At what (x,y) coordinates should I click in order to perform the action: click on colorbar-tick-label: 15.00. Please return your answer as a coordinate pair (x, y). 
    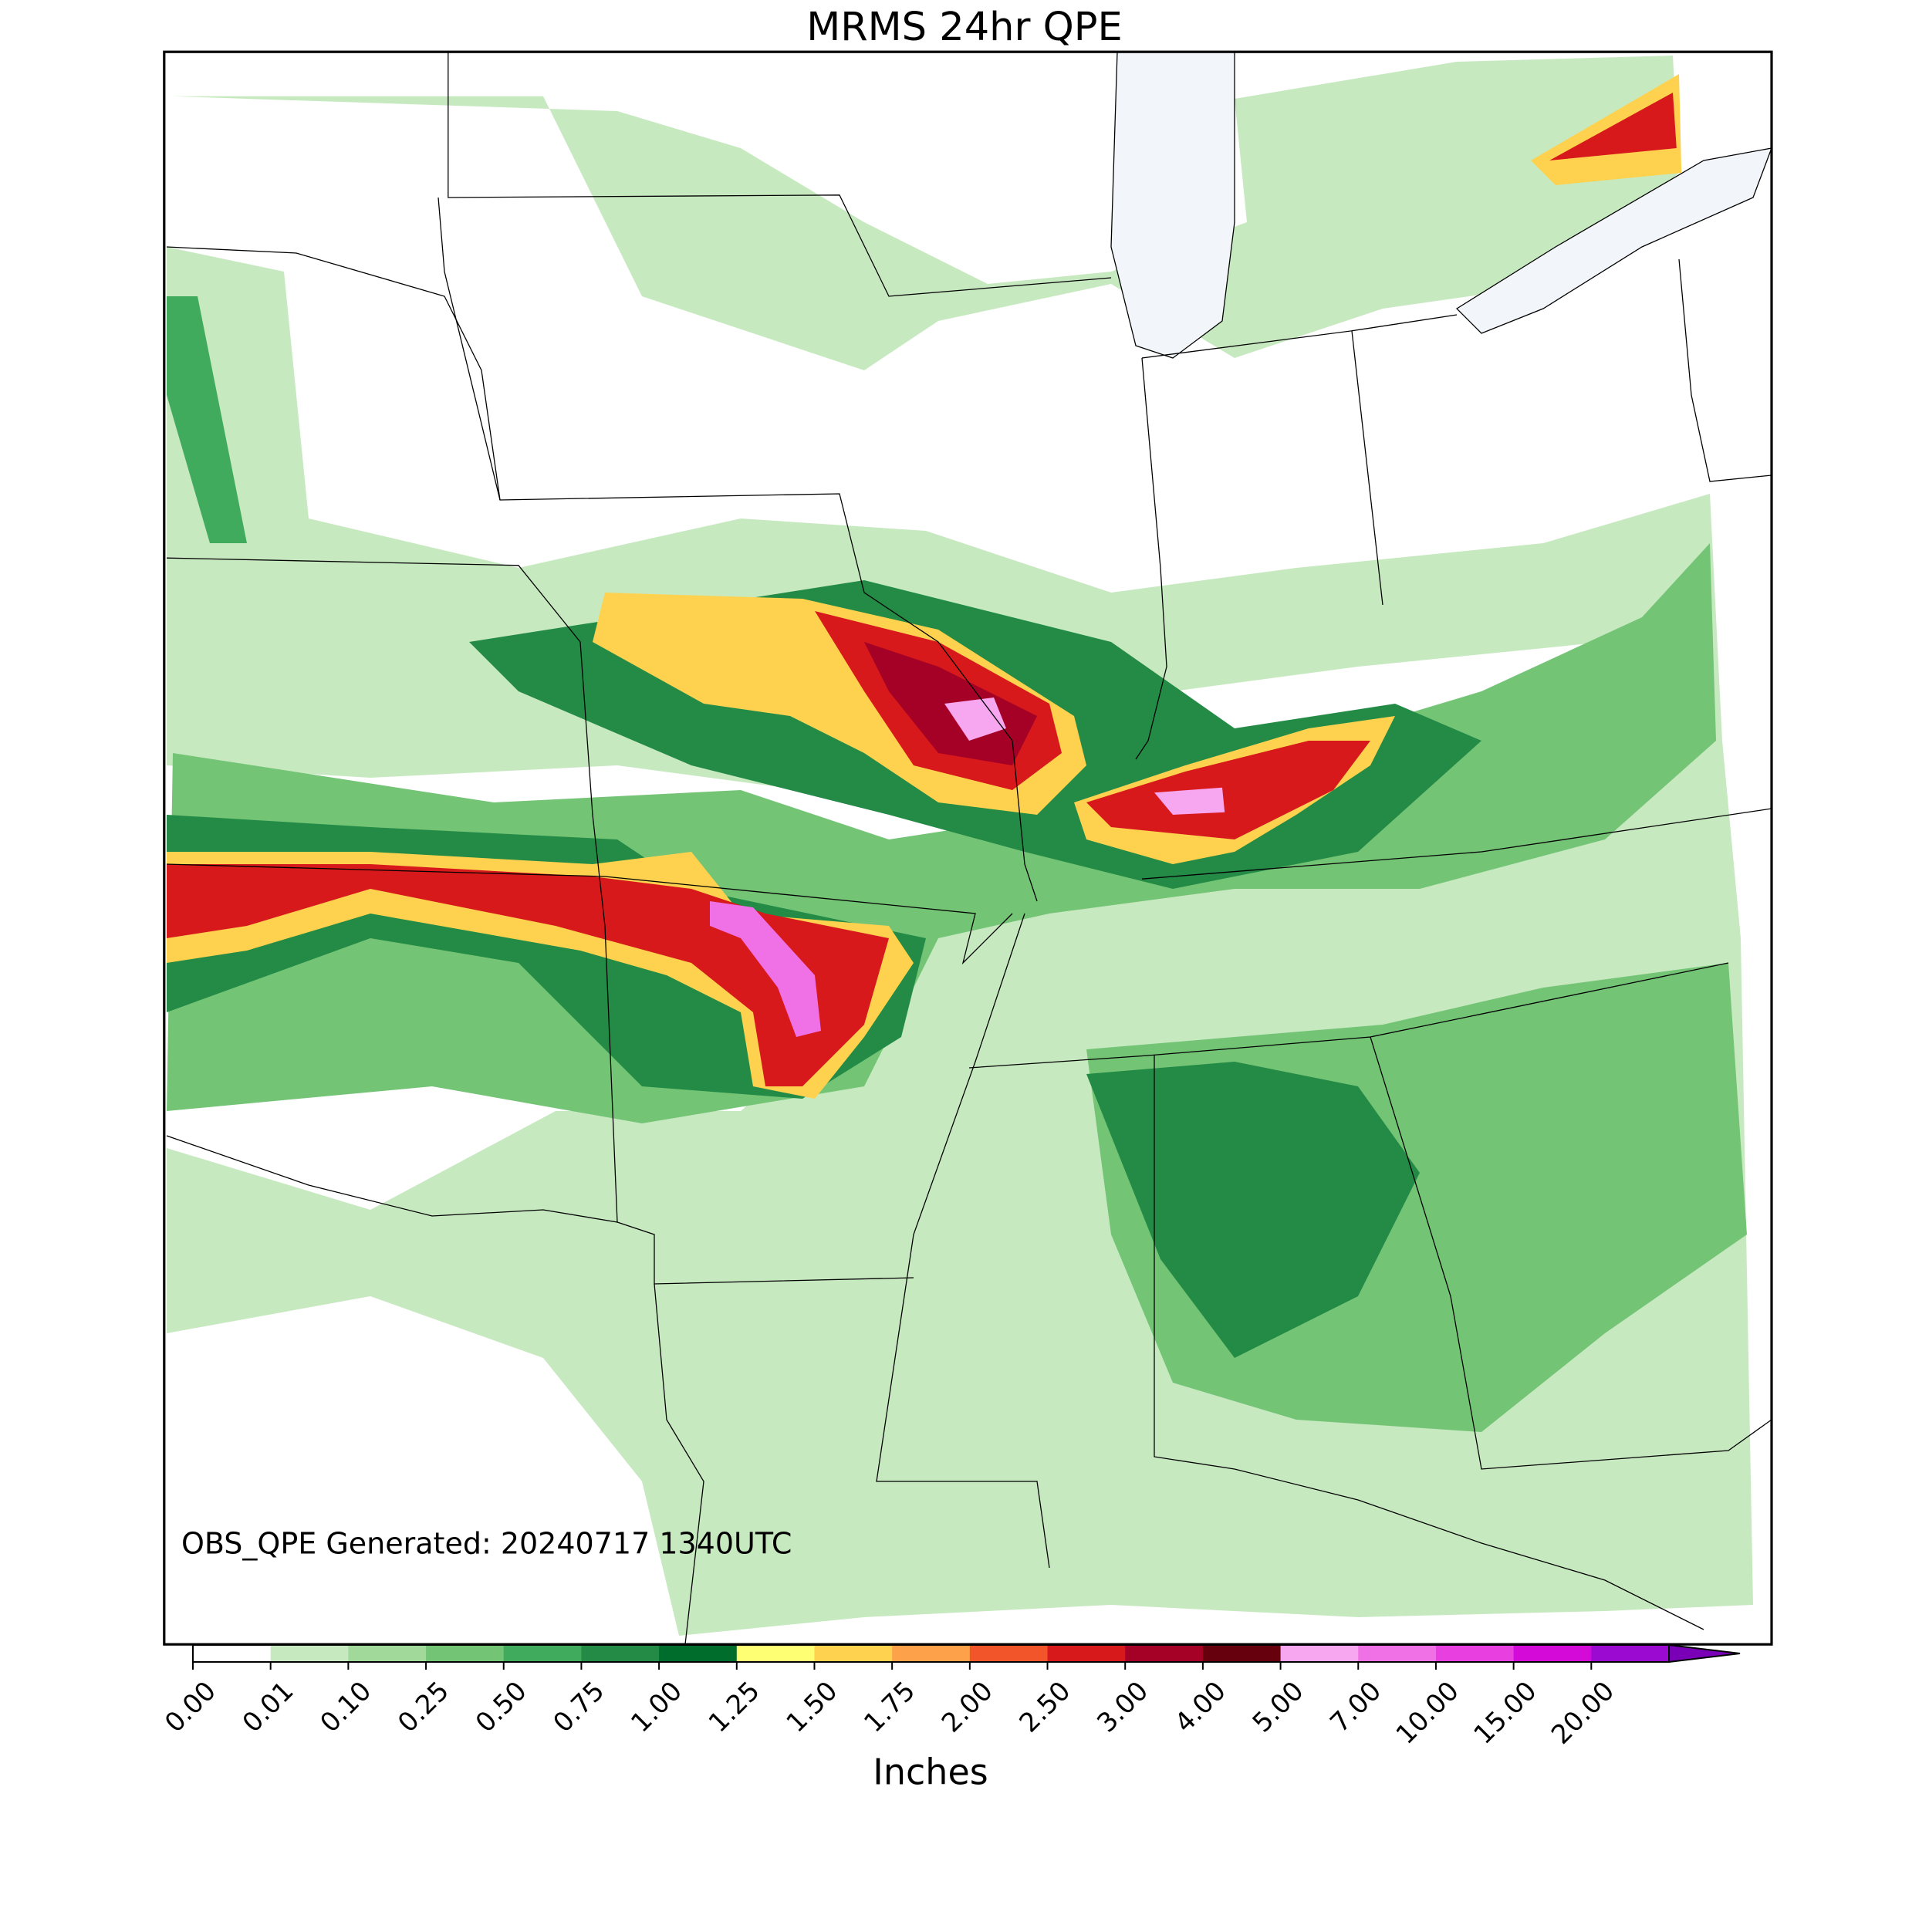
    Looking at the image, I should click on (1505, 1713).